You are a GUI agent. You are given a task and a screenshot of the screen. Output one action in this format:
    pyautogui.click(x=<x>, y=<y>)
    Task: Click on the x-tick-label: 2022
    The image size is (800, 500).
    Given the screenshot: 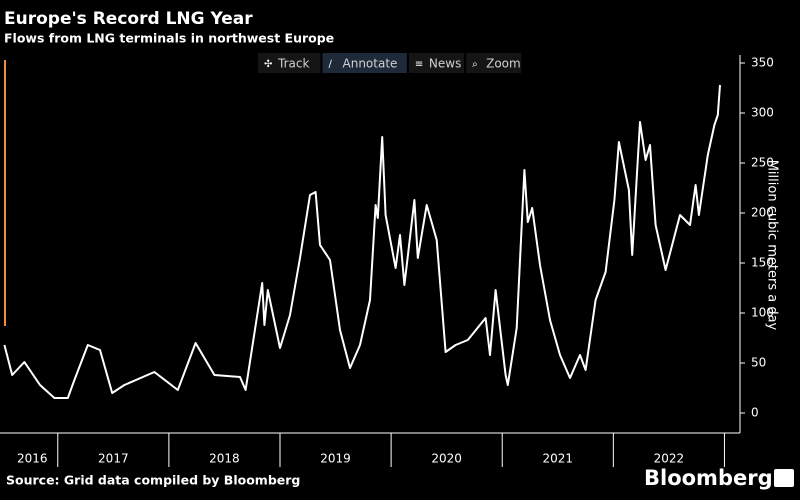 What is the action you would take?
    pyautogui.click(x=669, y=459)
    